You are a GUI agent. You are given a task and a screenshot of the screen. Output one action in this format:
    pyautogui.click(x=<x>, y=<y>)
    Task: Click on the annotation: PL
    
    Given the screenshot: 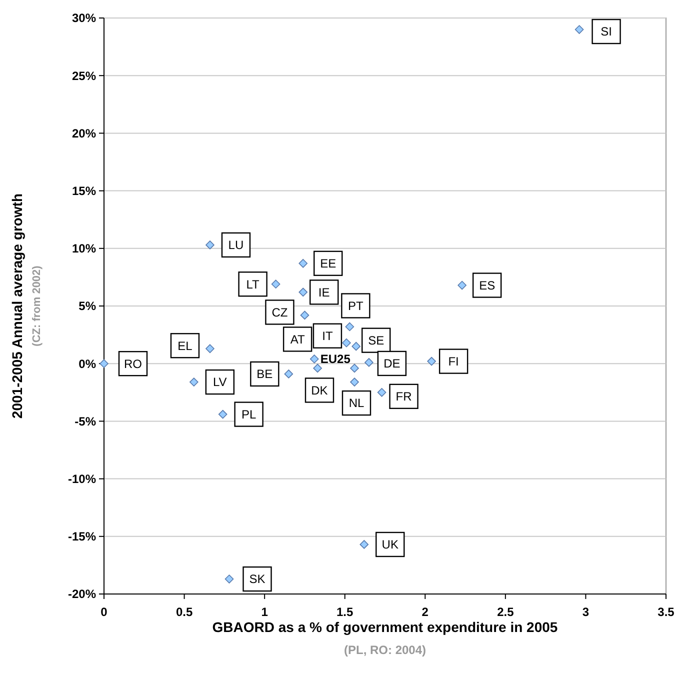 What is the action you would take?
    pyautogui.click(x=248, y=414)
    